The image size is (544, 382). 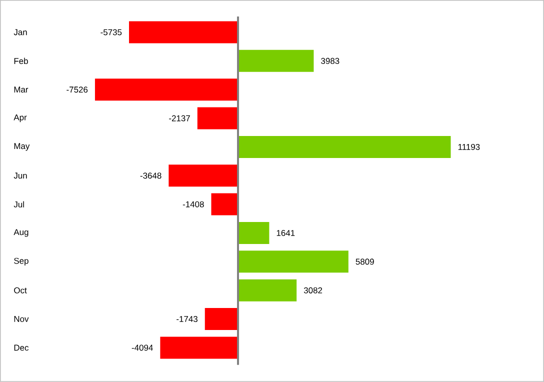 What do you see at coordinates (313, 290) in the screenshot?
I see `data-label: 3082` at bounding box center [313, 290].